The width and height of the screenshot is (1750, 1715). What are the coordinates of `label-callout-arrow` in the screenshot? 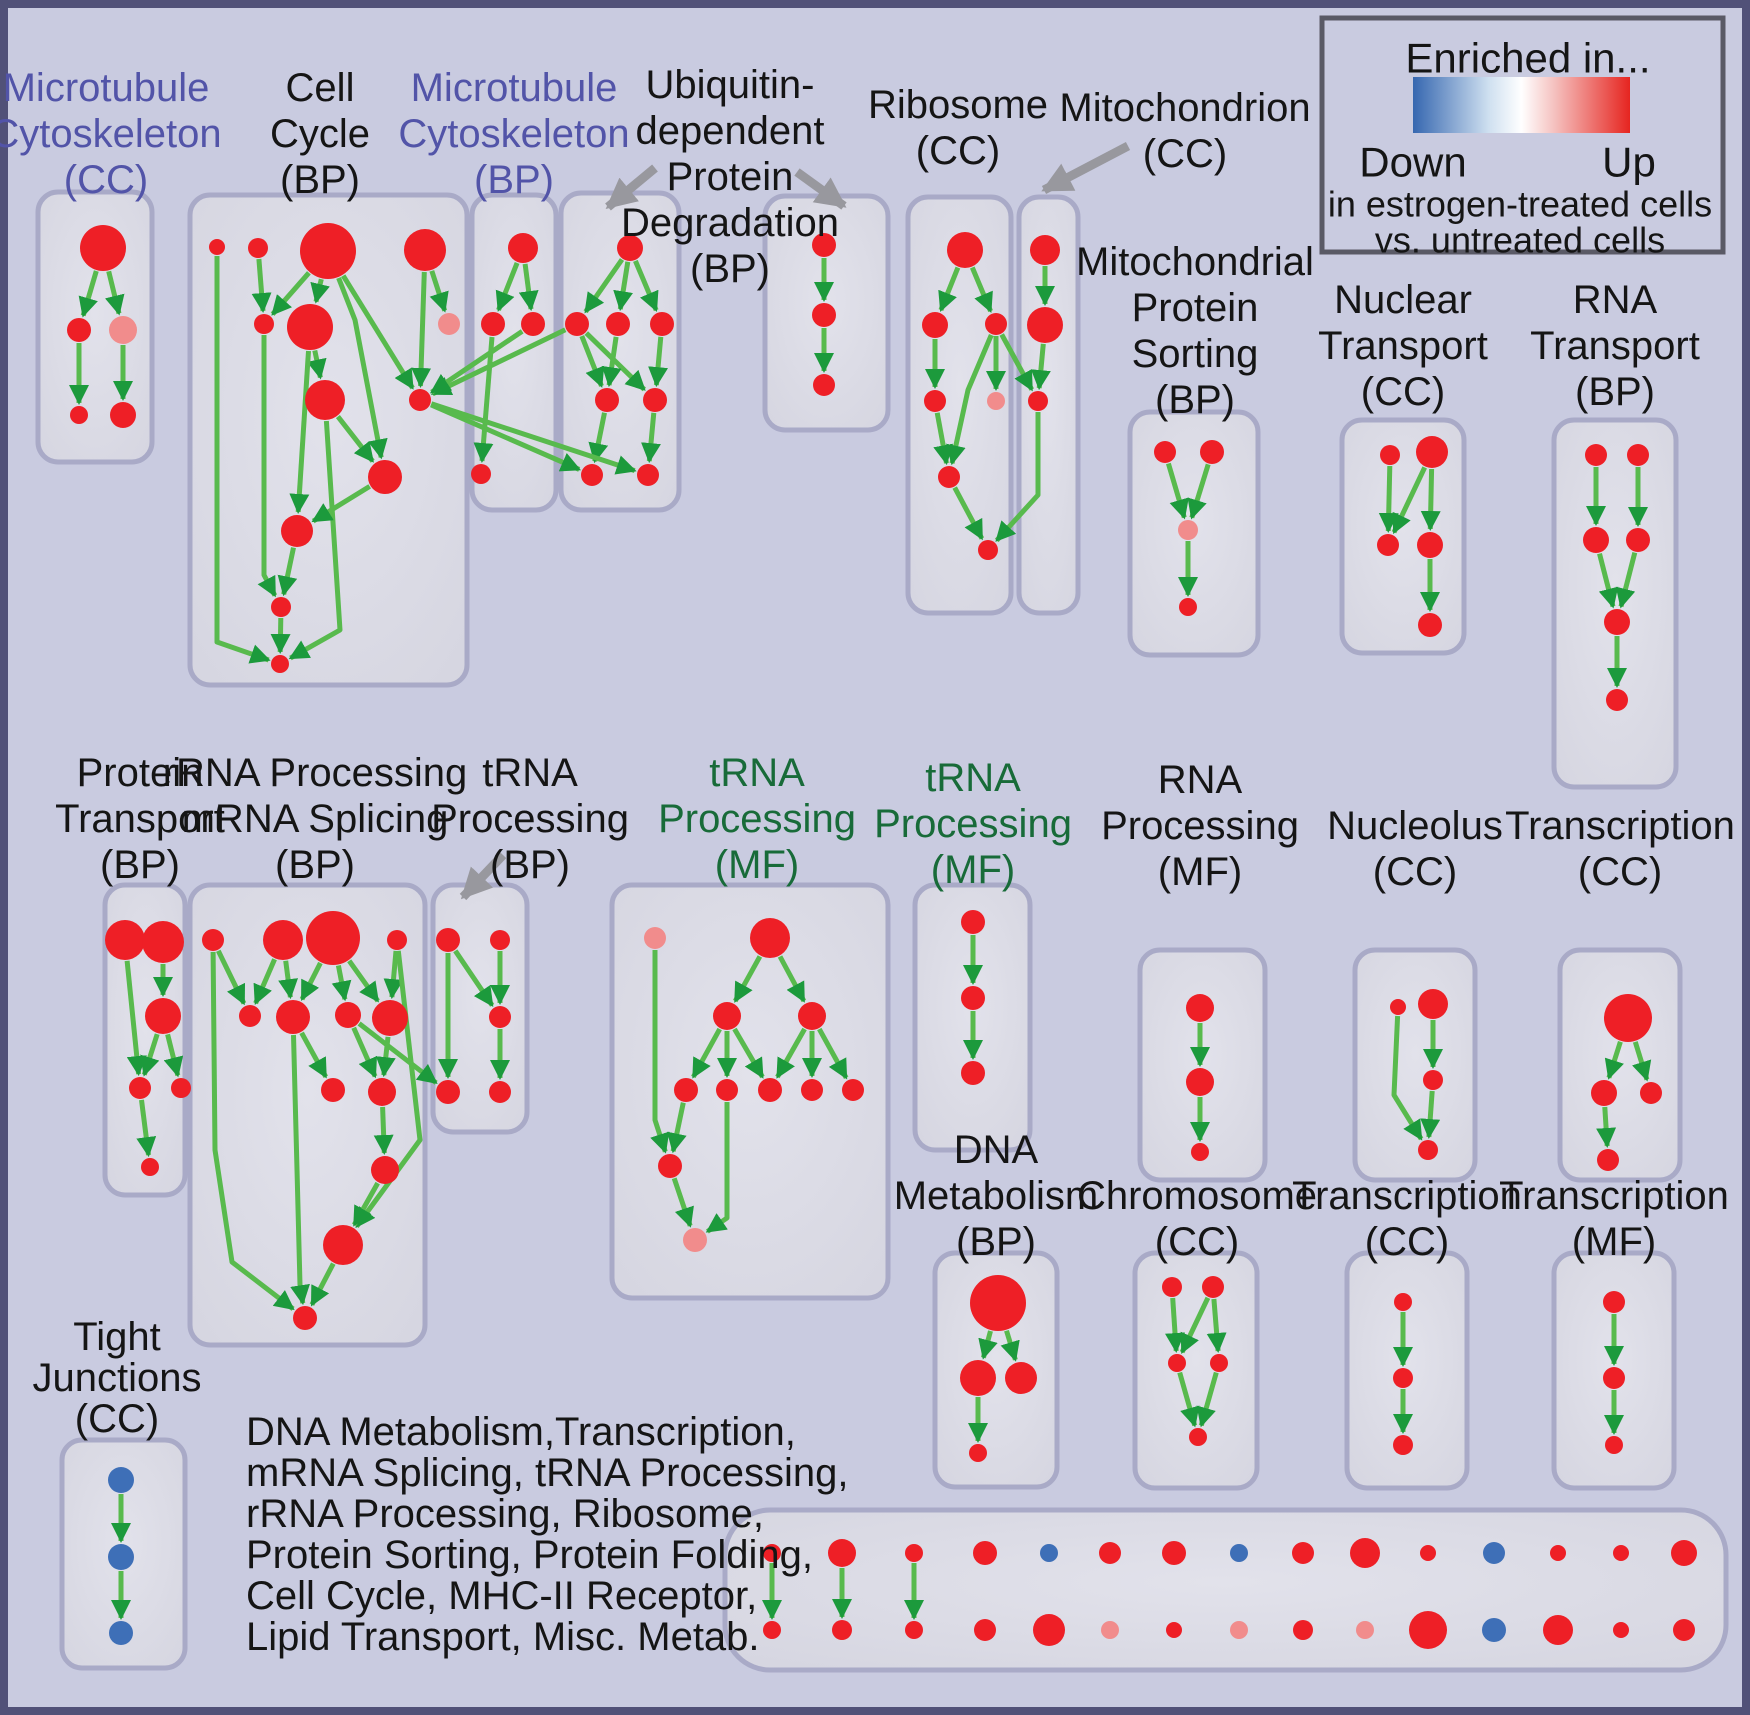 It's located at (483, 876).